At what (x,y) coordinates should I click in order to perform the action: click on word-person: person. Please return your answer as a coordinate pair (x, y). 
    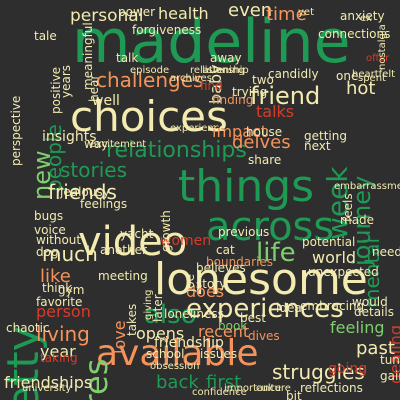
    Looking at the image, I should click on (63, 311).